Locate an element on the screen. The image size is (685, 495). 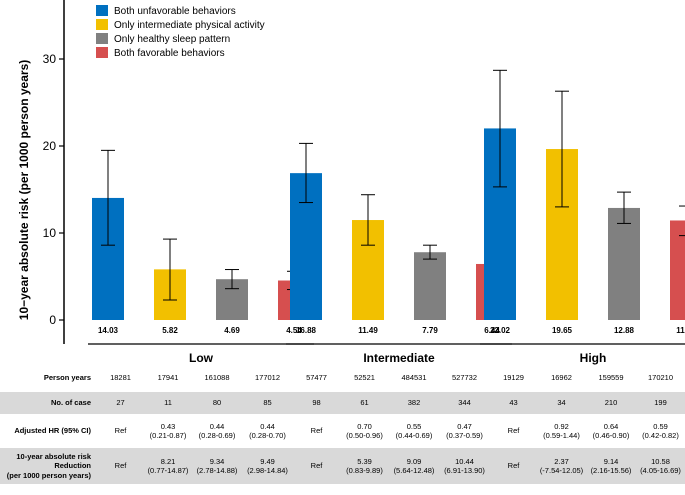
table-cell: 0.55 (0.44-0.69) is located at coordinates (414, 430).